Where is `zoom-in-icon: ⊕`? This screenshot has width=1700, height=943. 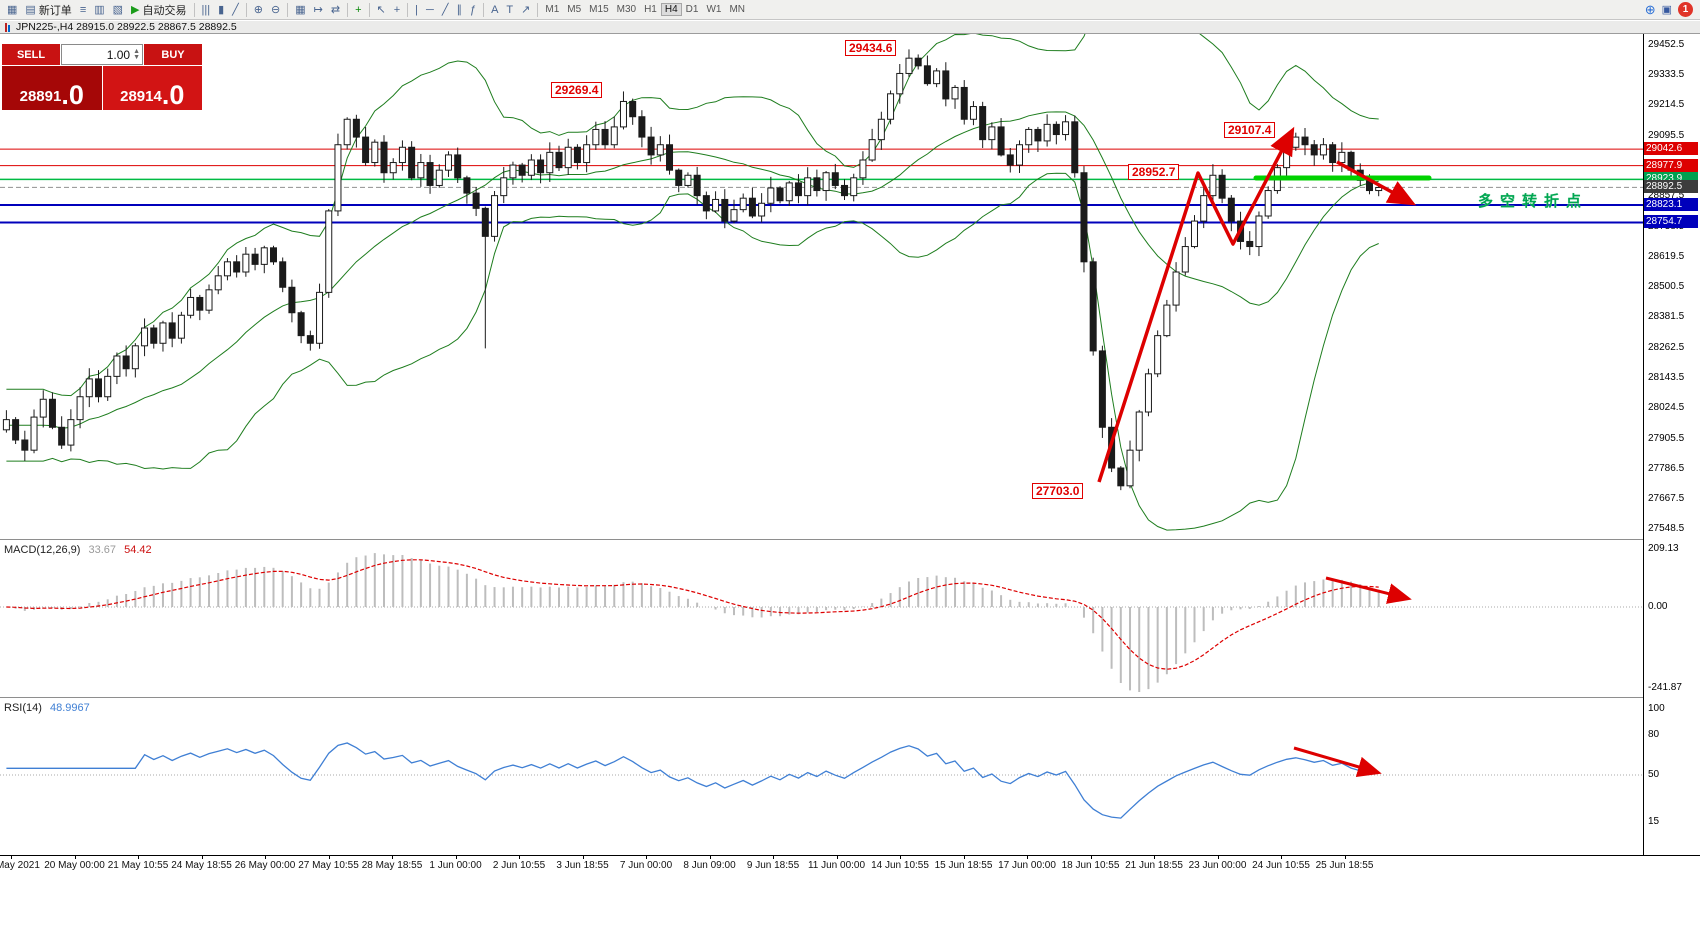 zoom-in-icon: ⊕ is located at coordinates (258, 9).